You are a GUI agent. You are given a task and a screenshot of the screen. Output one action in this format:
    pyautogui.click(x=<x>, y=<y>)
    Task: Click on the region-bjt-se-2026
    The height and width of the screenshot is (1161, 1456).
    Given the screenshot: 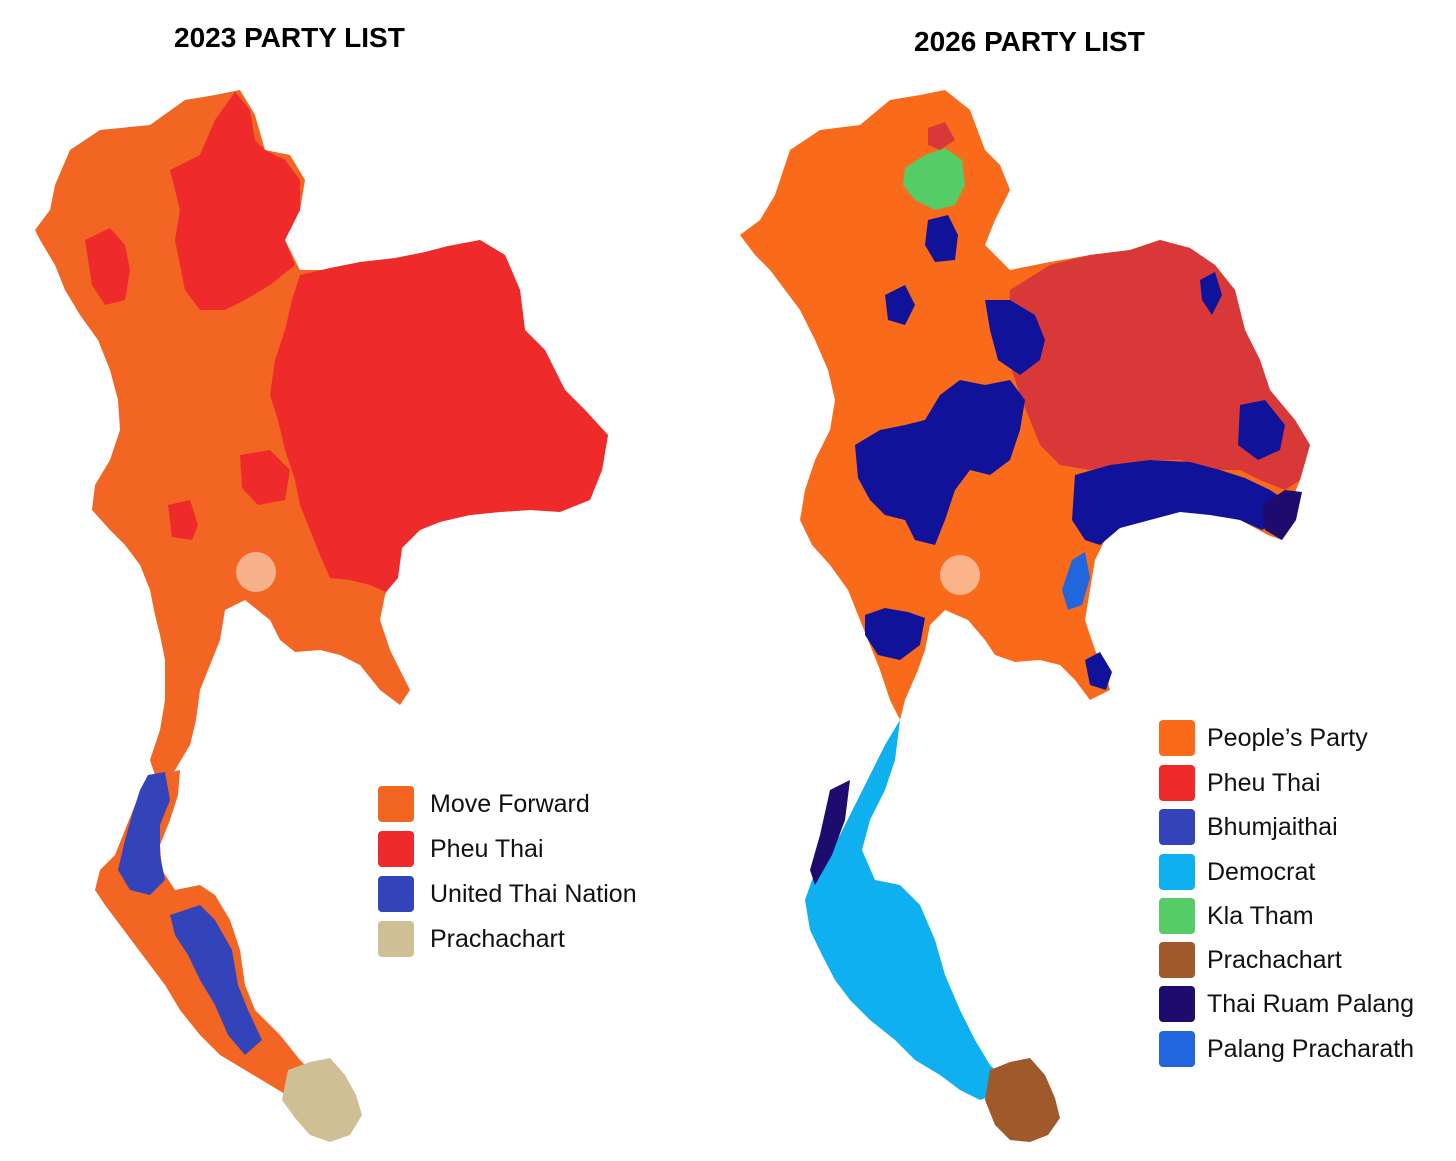 What is the action you would take?
    pyautogui.click(x=1098, y=671)
    